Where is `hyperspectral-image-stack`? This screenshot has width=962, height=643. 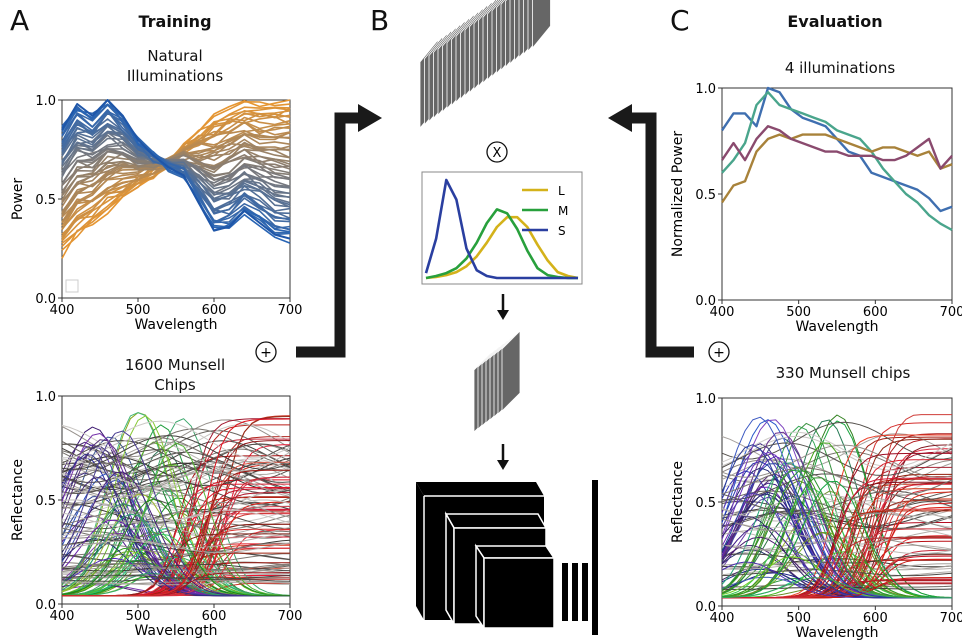
hyperspectral-image-stack is located at coordinates (485, 65).